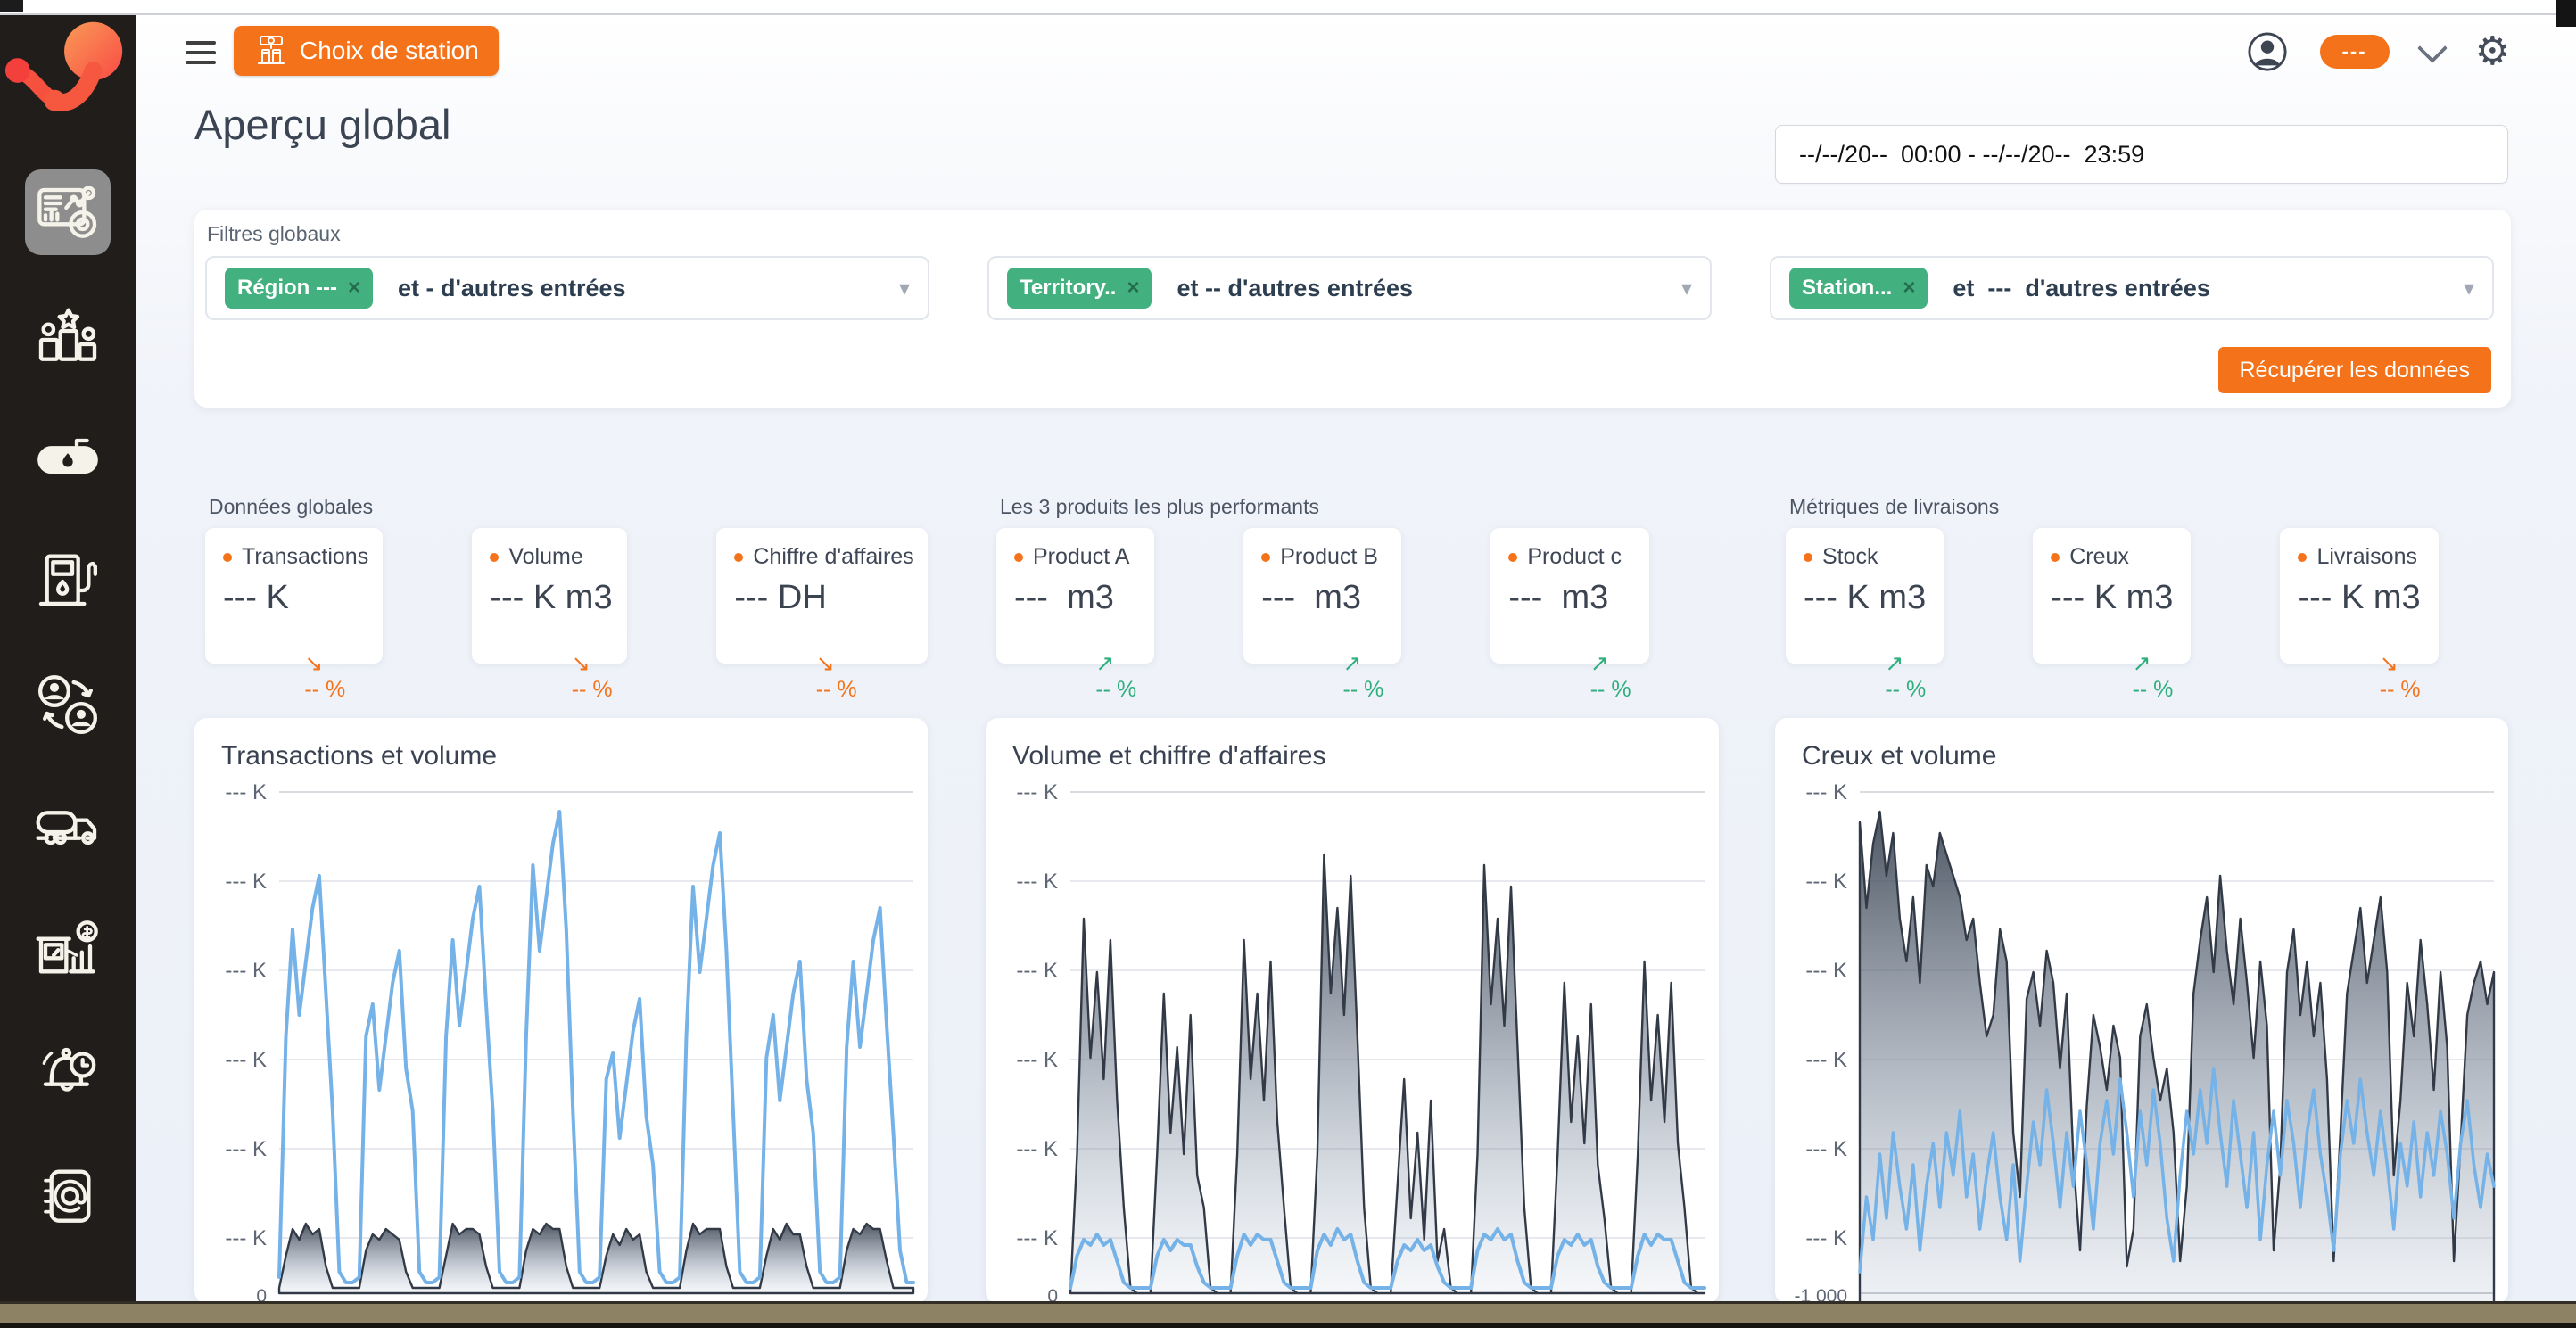 This screenshot has height=1328, width=2576. What do you see at coordinates (274, 234) in the screenshot?
I see `filters-label: Filtres globaux` at bounding box center [274, 234].